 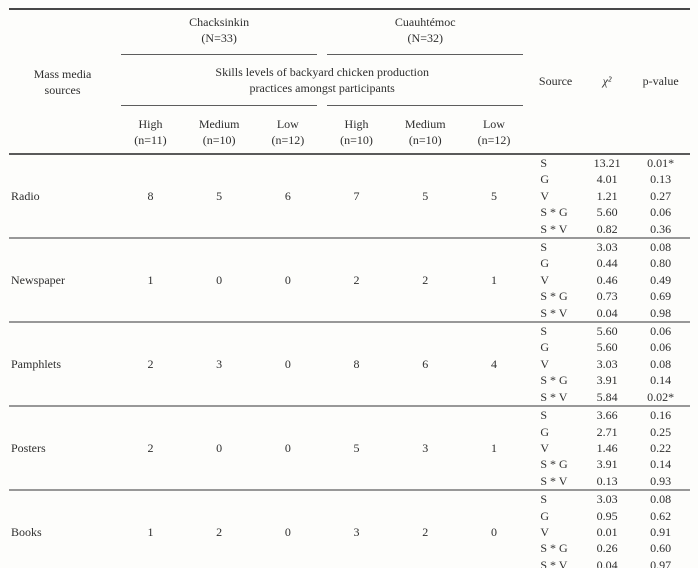 What do you see at coordinates (150, 123) in the screenshot?
I see `sub-col-level: High` at bounding box center [150, 123].